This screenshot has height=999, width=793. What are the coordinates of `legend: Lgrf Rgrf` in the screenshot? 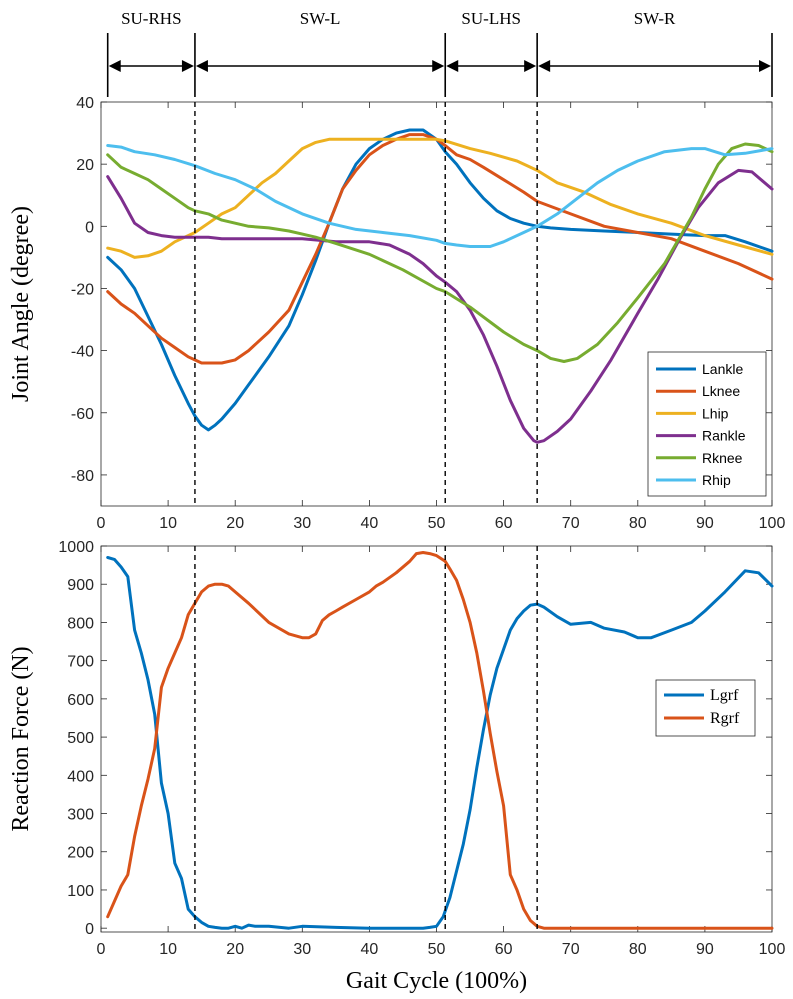 It's located at (705, 708).